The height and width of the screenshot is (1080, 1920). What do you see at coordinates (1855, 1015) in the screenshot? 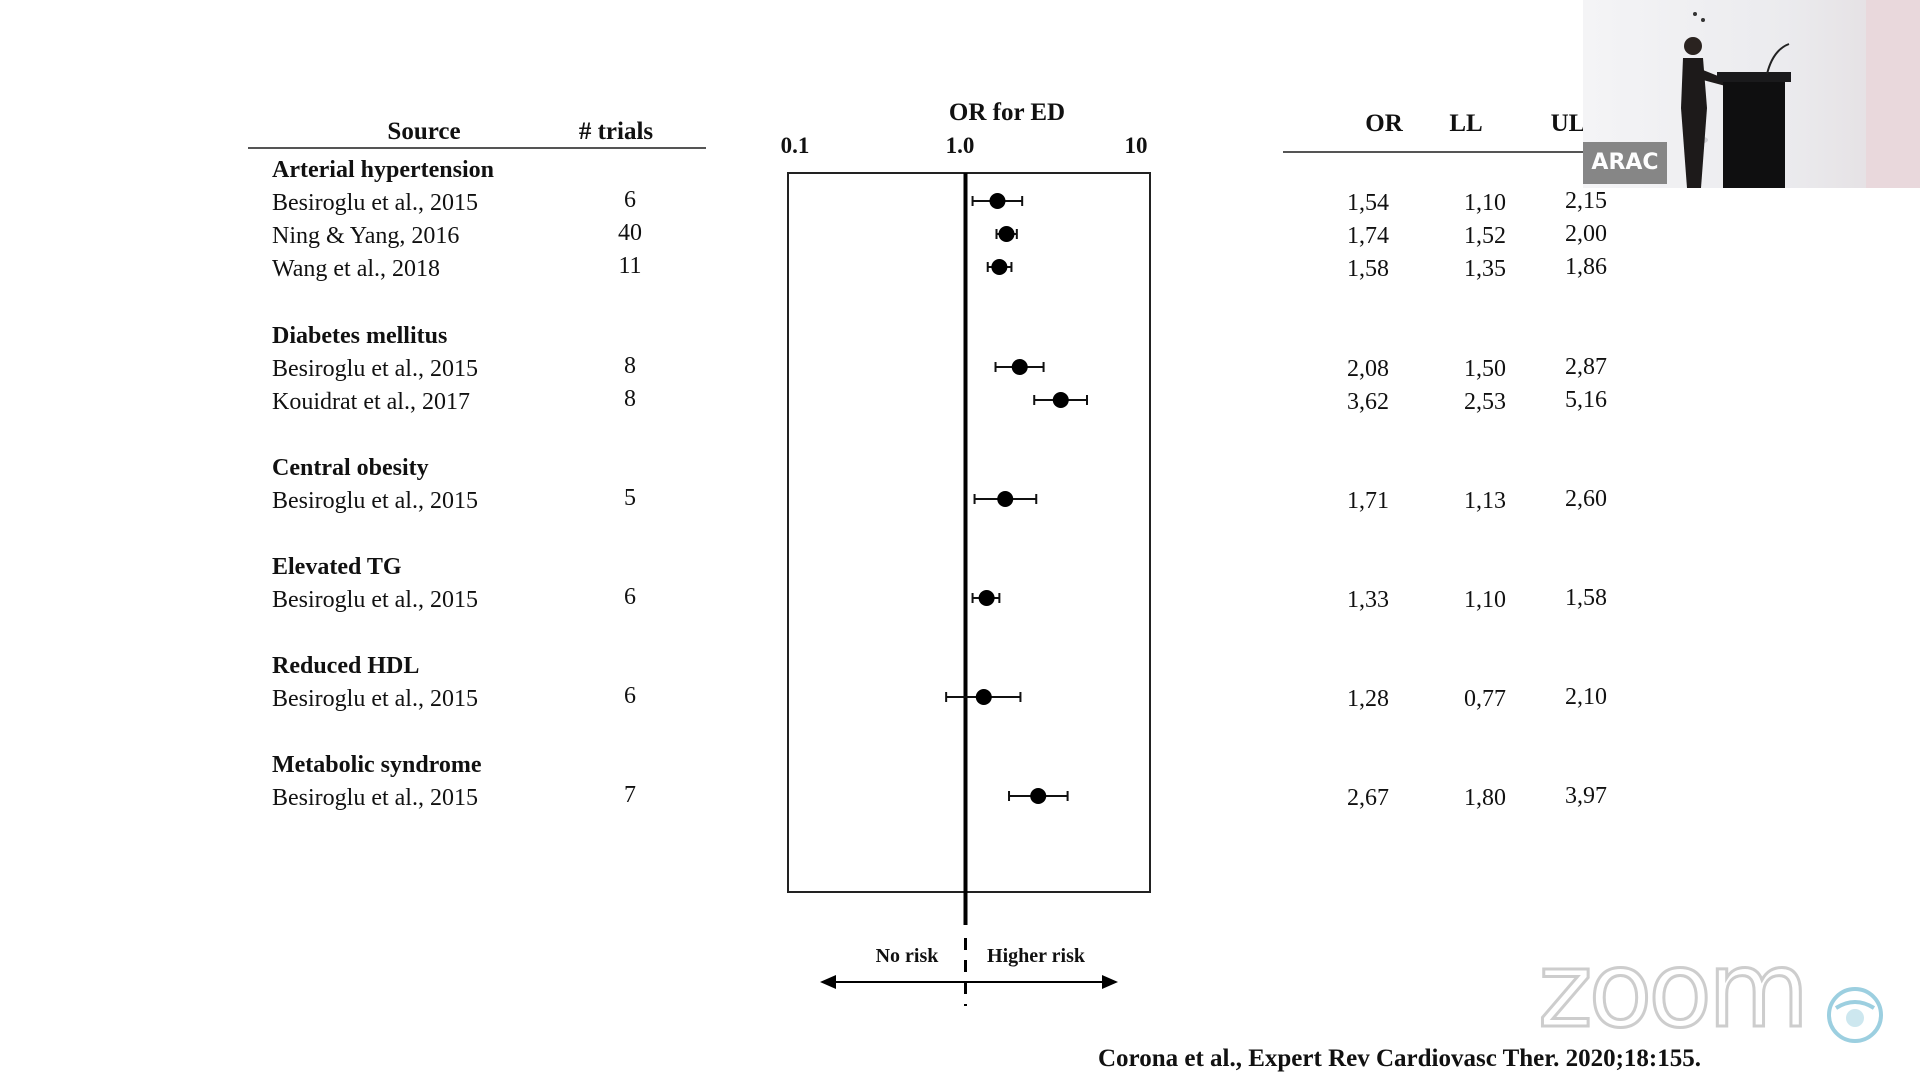
I see `watermark-seal-icon` at bounding box center [1855, 1015].